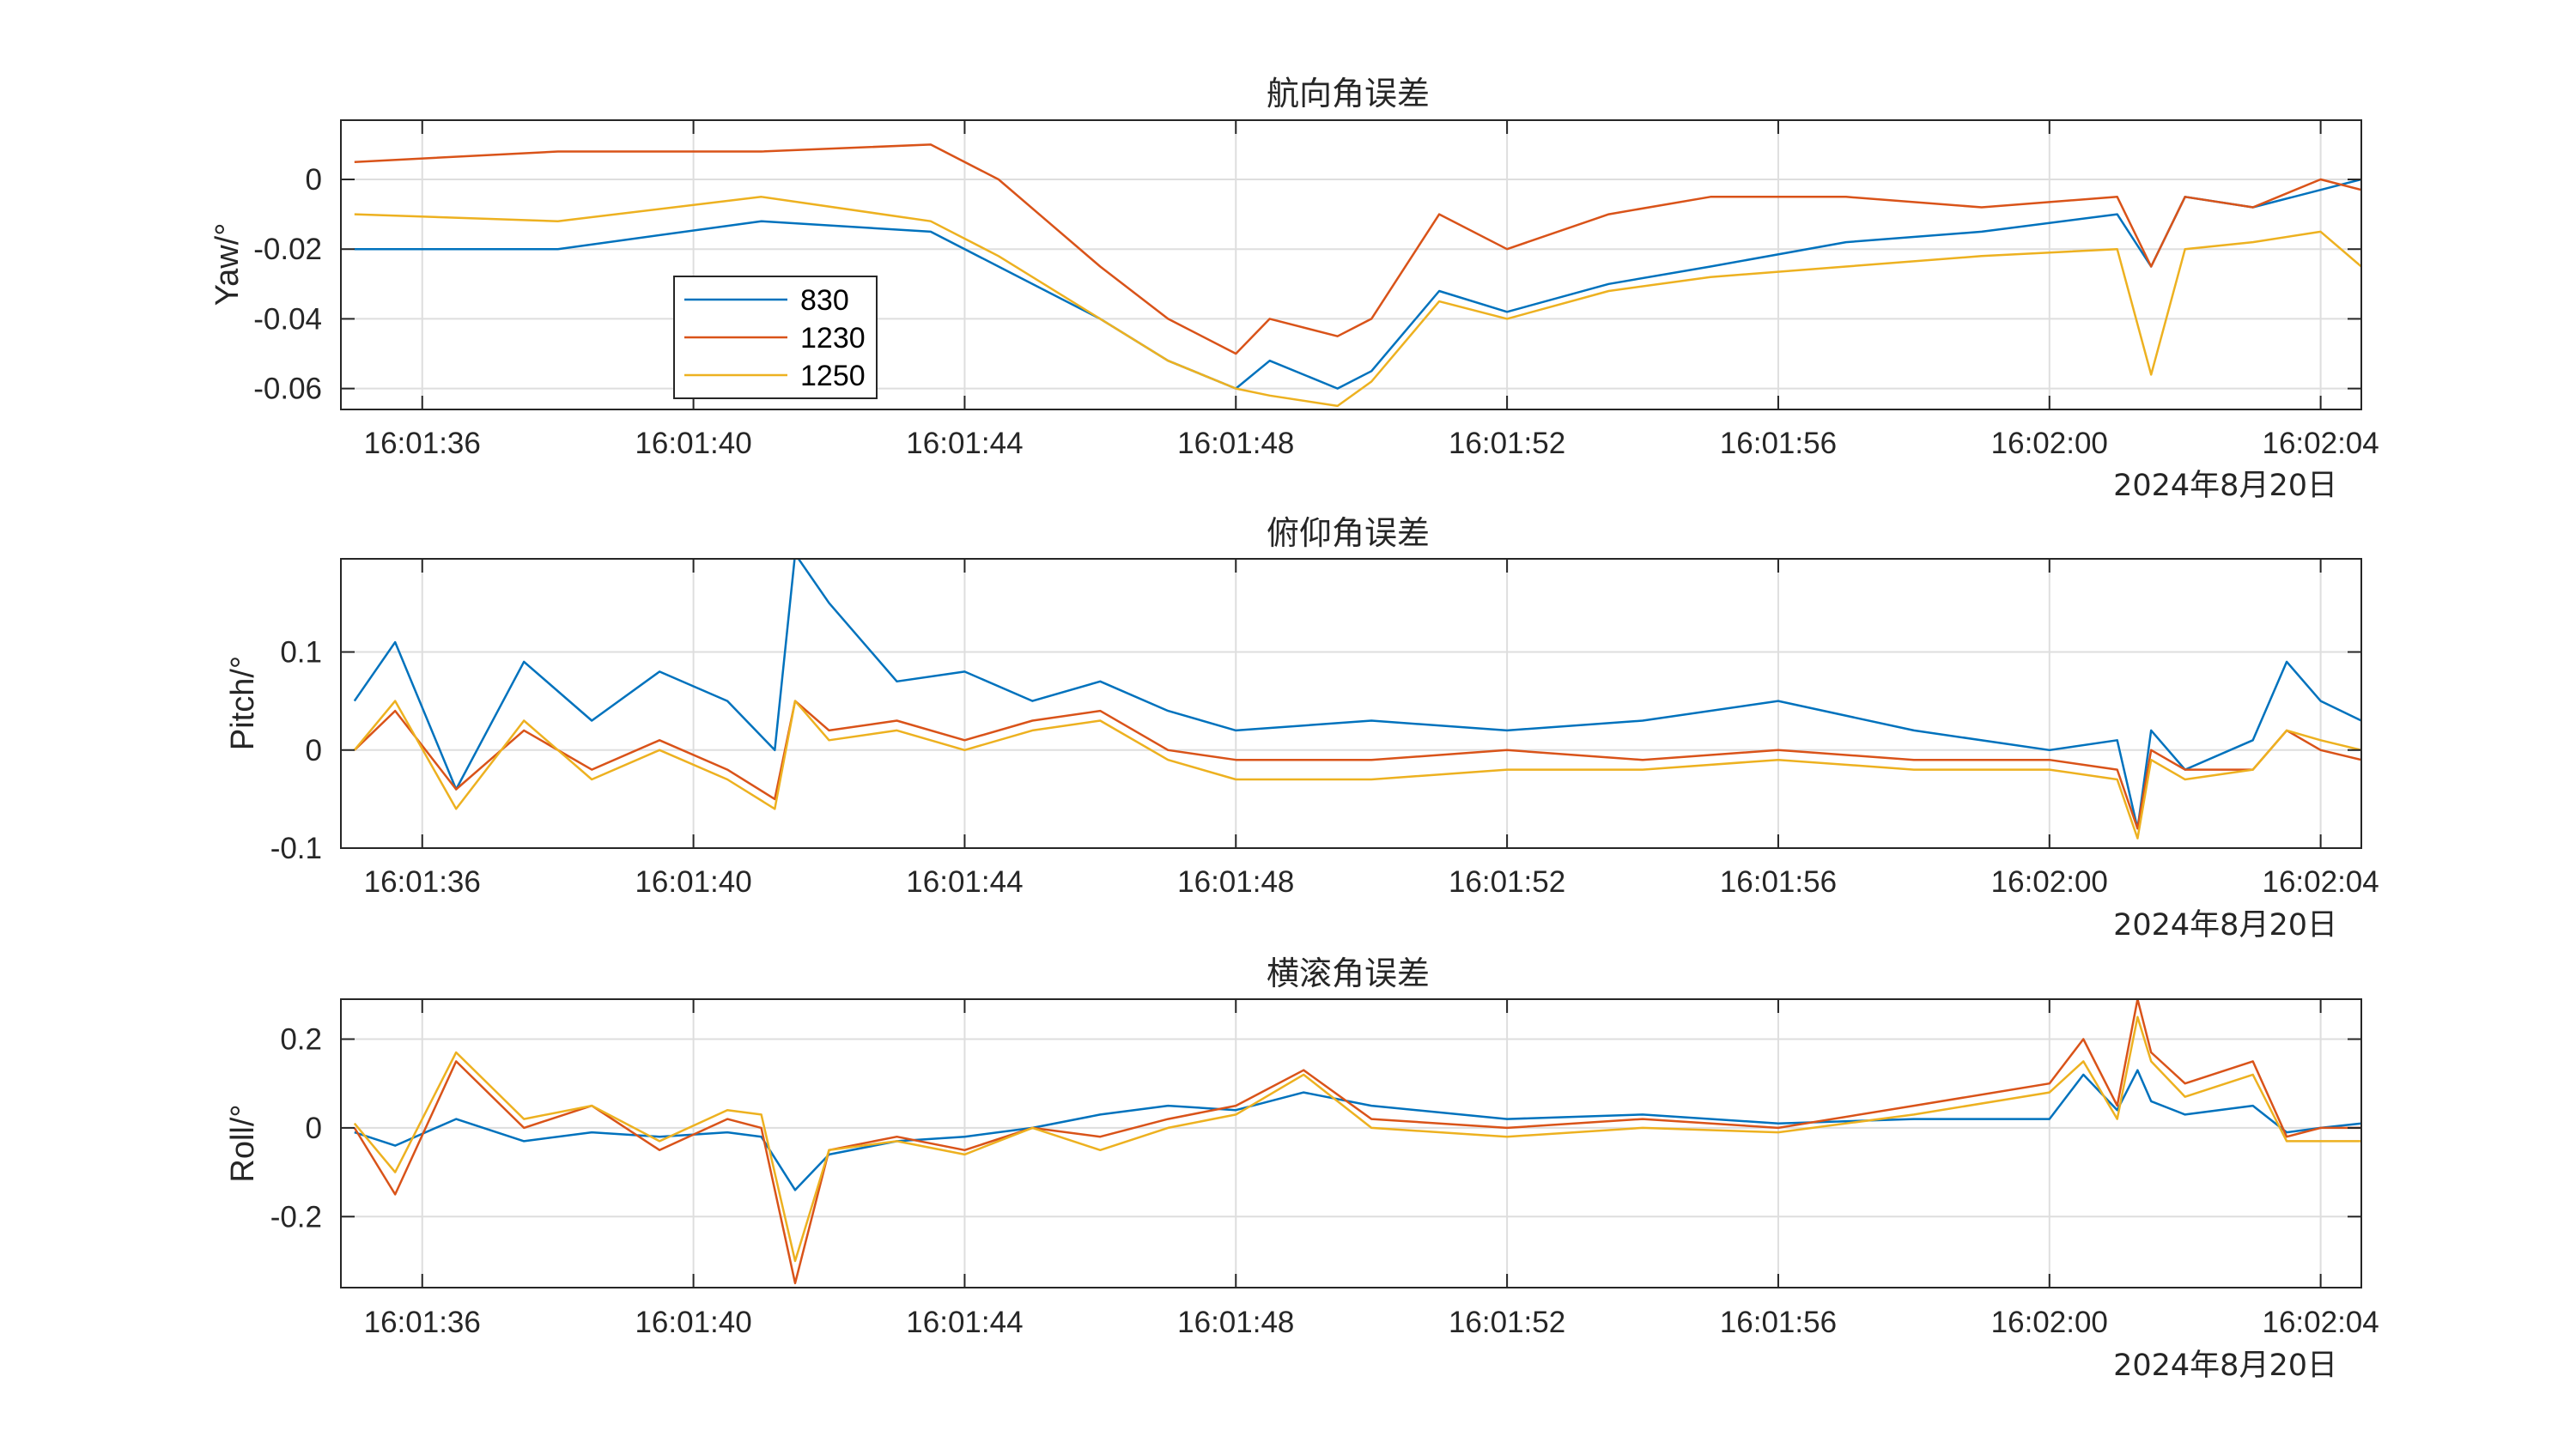  Describe the element at coordinates (1349, 973) in the screenshot. I see `roll-title: 横滚角误差` at that location.